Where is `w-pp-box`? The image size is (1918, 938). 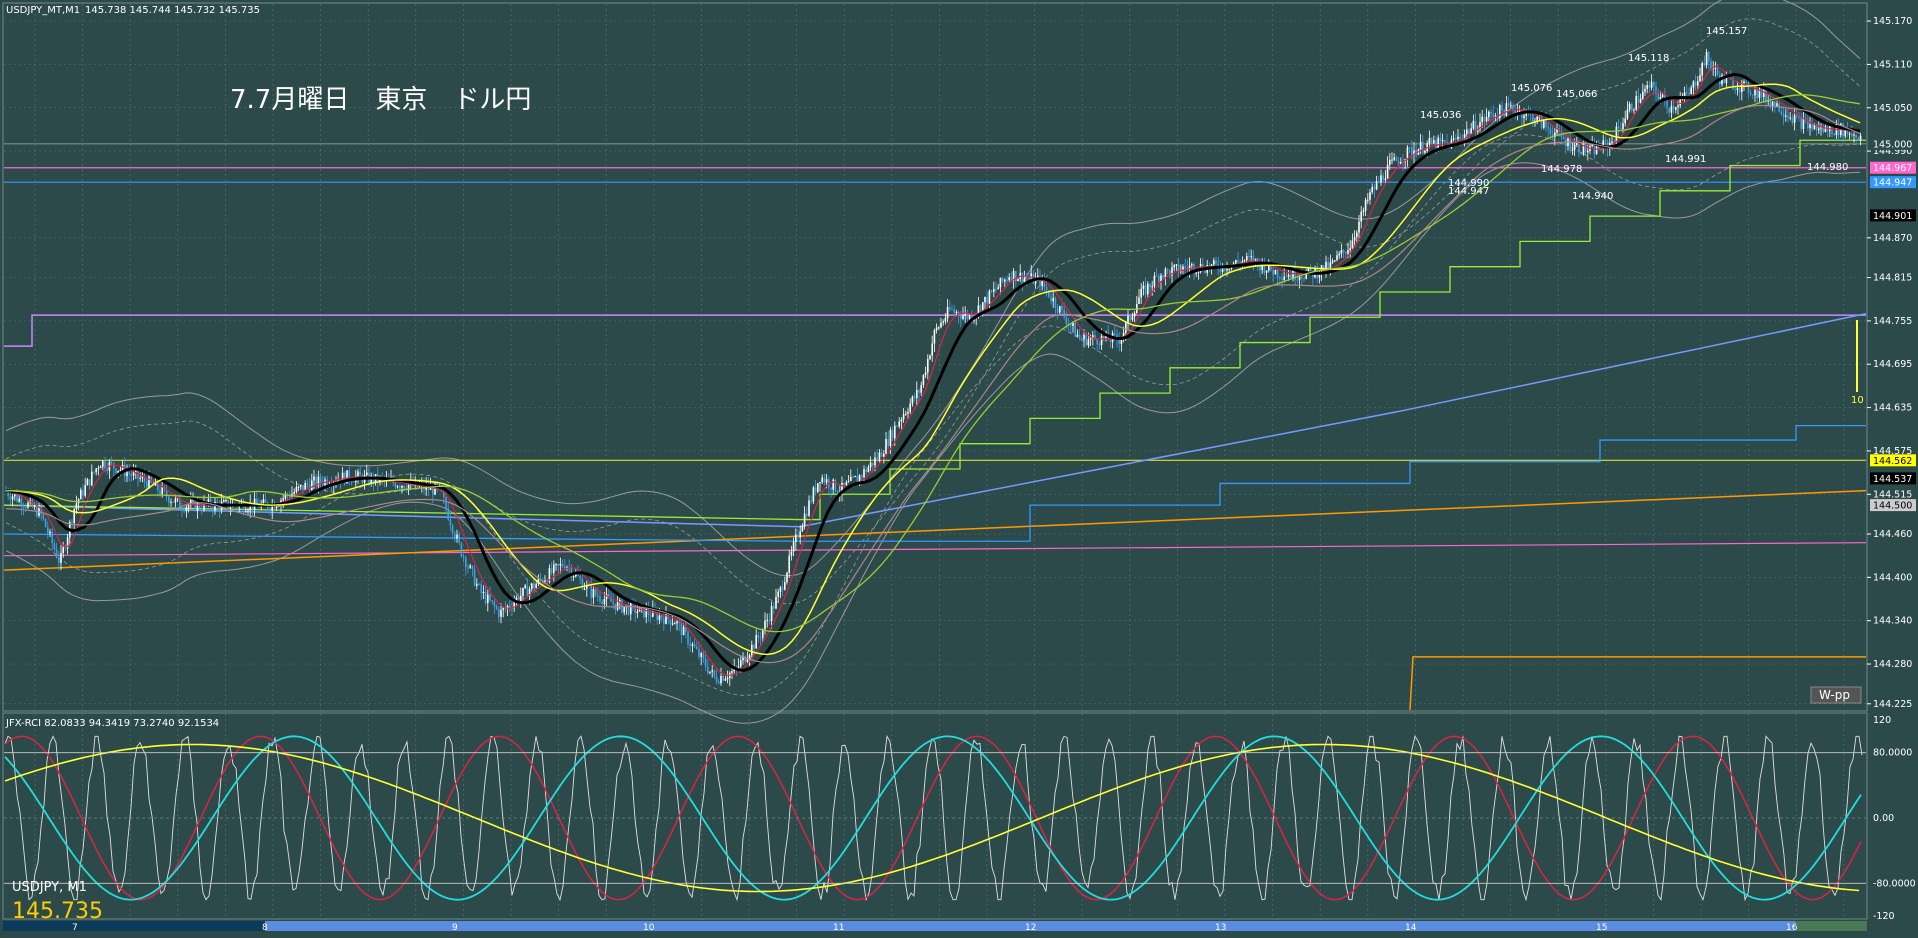
w-pp-box is located at coordinates (1836, 695).